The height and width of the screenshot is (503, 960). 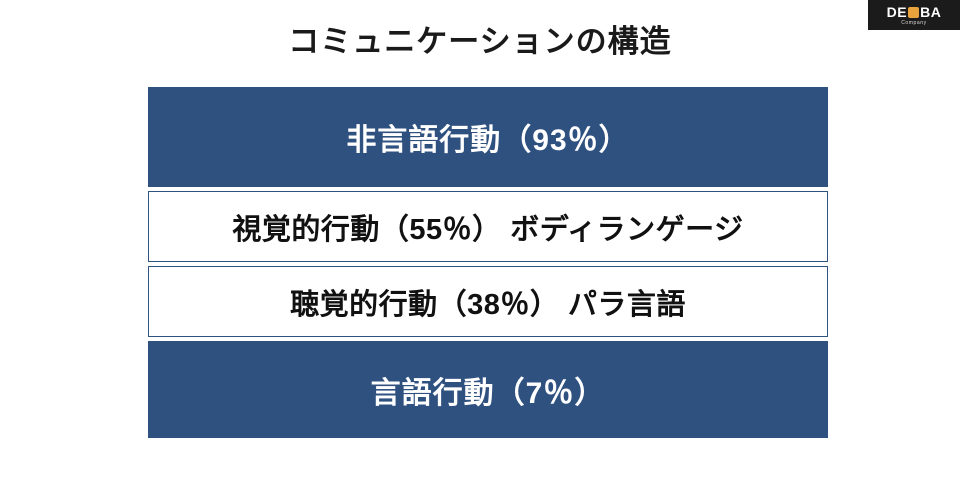 What do you see at coordinates (897, 11) in the screenshot?
I see `logo-text-left: DE` at bounding box center [897, 11].